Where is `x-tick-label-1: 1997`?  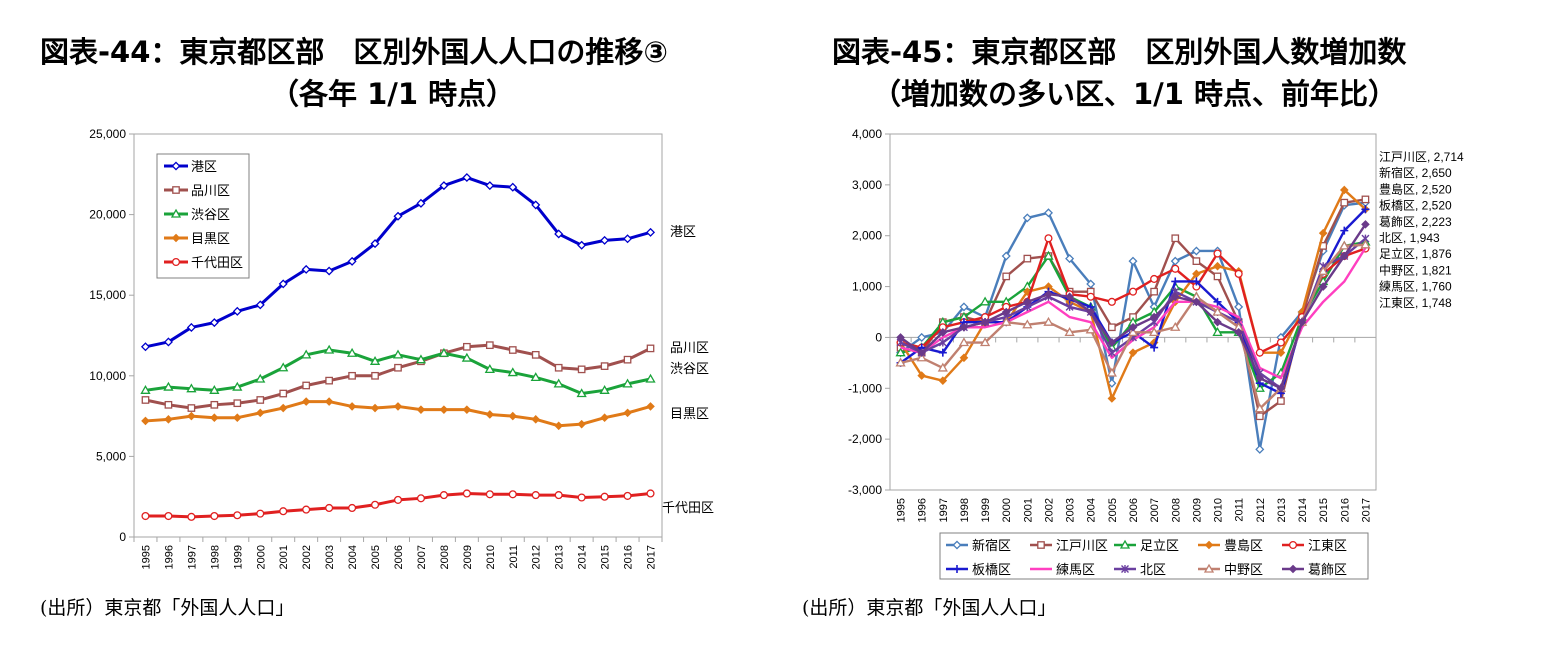 x-tick-label-1: 1997 is located at coordinates (944, 510).